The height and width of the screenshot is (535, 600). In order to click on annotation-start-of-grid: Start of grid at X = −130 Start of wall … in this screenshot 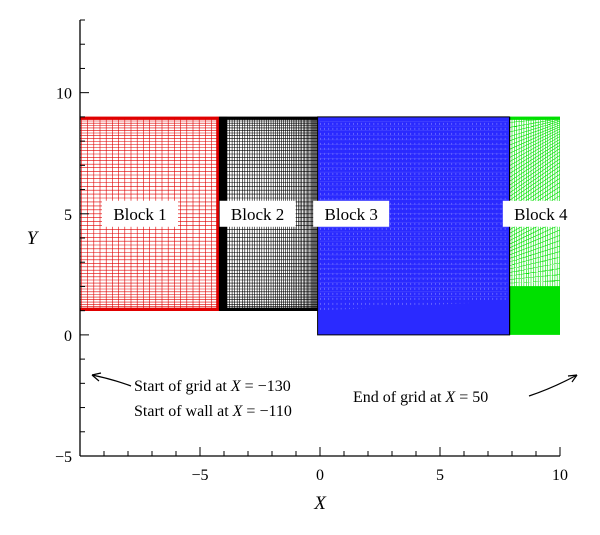, I will do `click(191, 396)`.